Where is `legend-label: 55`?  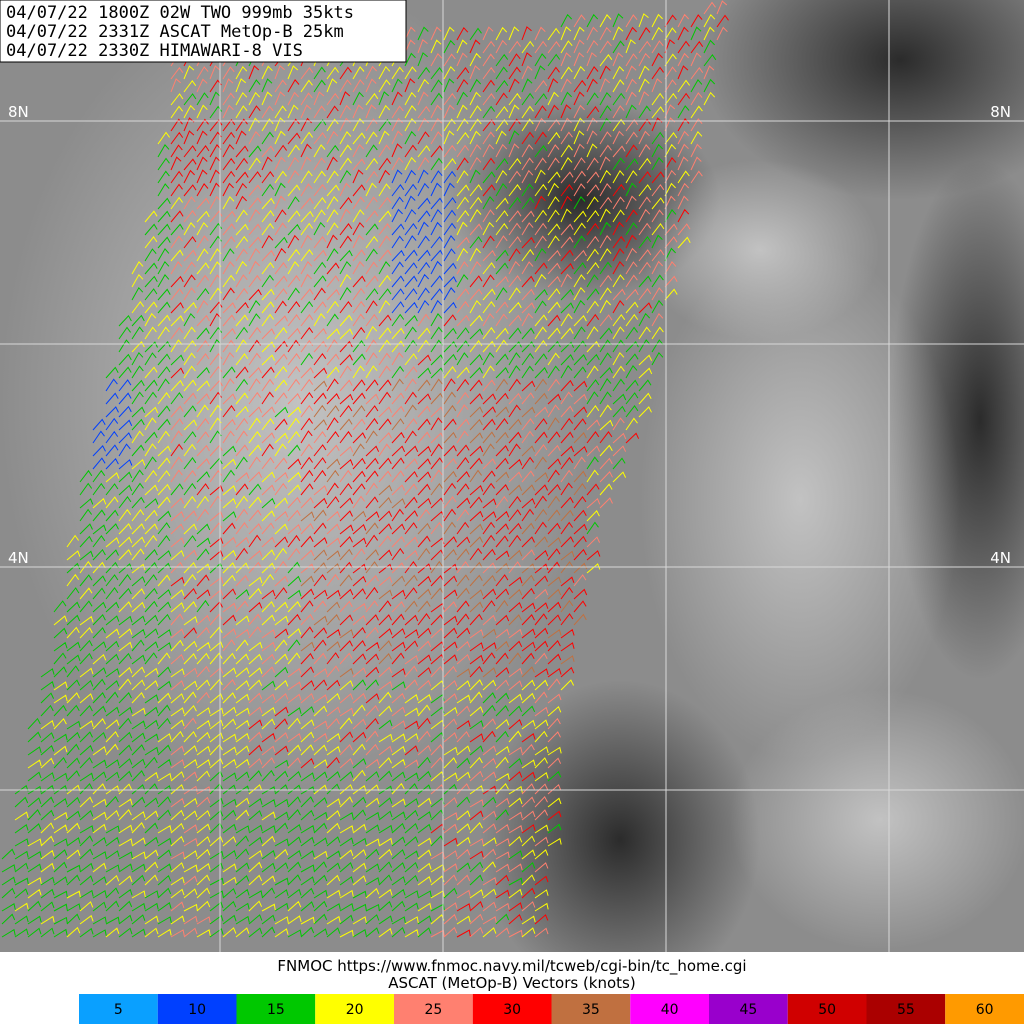 legend-label: 55 is located at coordinates (906, 1010).